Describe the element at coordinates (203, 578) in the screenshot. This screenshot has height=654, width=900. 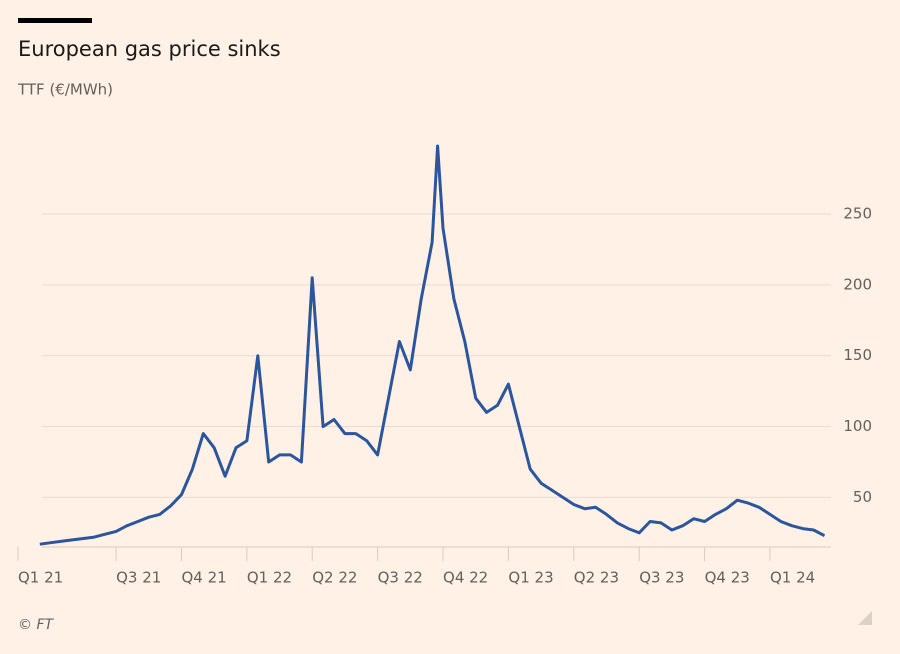
I see `x-tick-label: Q4 21` at that location.